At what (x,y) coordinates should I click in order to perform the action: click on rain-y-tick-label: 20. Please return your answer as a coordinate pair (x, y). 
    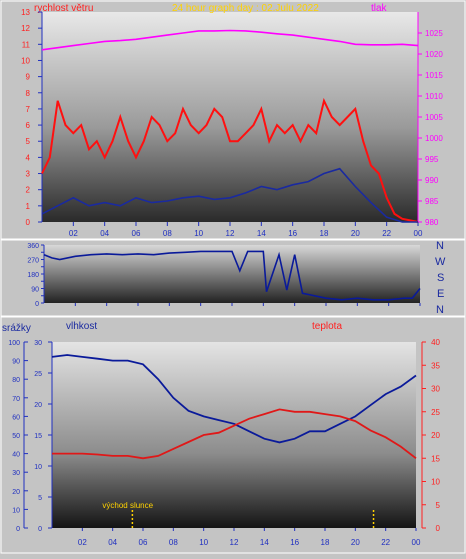
    Looking at the image, I should click on (16, 492).